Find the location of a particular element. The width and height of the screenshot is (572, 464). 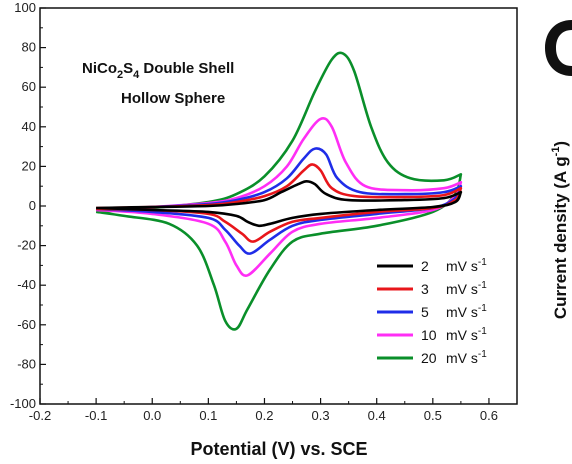

legend-label-2: 2 mV s-1 is located at coordinates (454, 265).